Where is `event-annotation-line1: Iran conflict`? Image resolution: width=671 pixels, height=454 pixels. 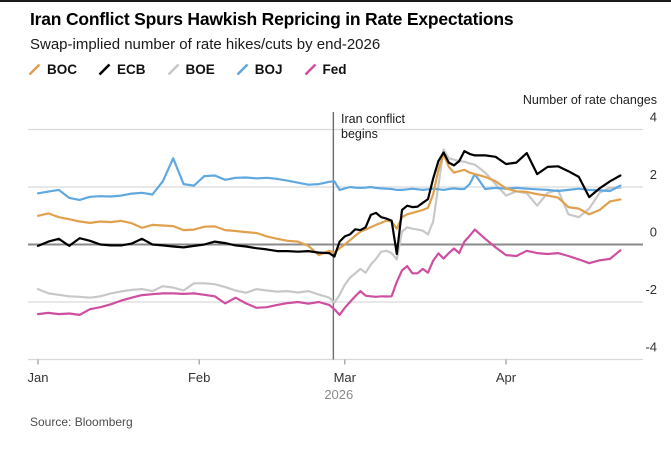
event-annotation-line1: Iran conflict is located at coordinates (373, 119).